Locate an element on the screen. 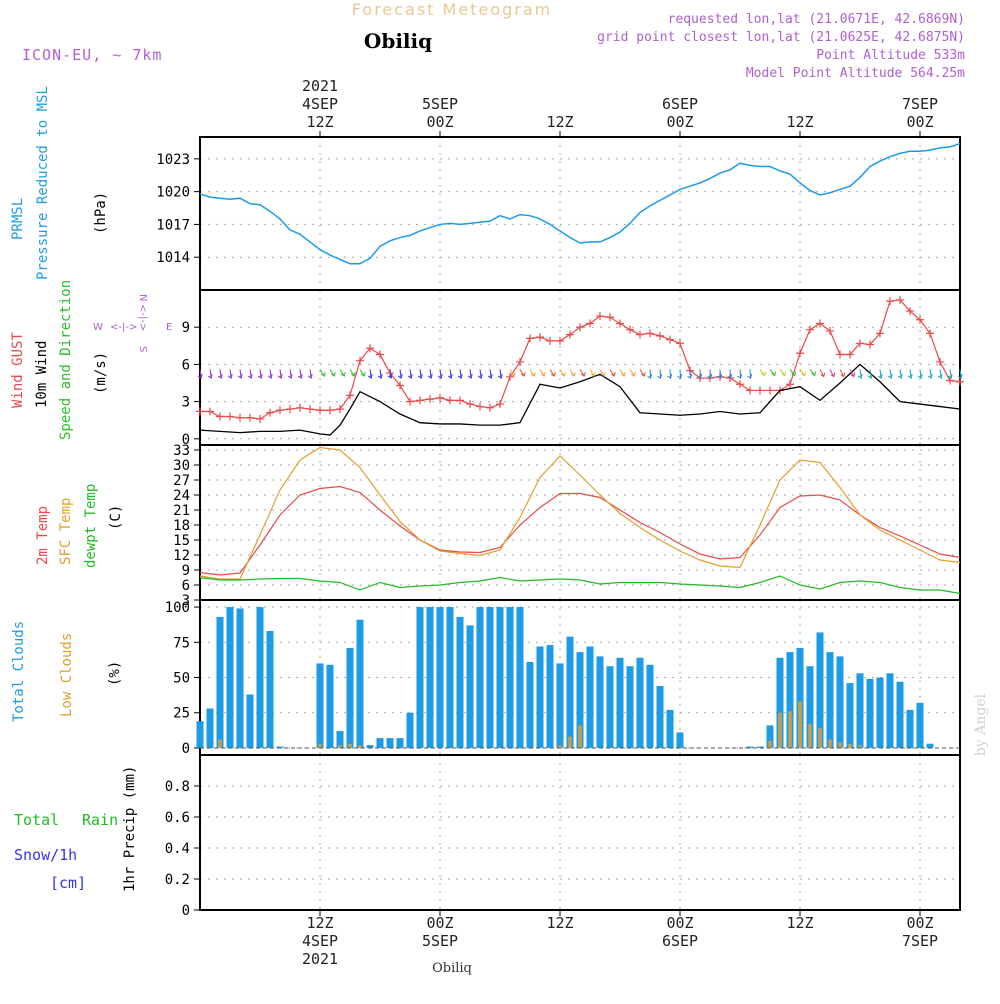 This screenshot has height=1004, width=1000. sfc-temp-line is located at coordinates (580, 513).